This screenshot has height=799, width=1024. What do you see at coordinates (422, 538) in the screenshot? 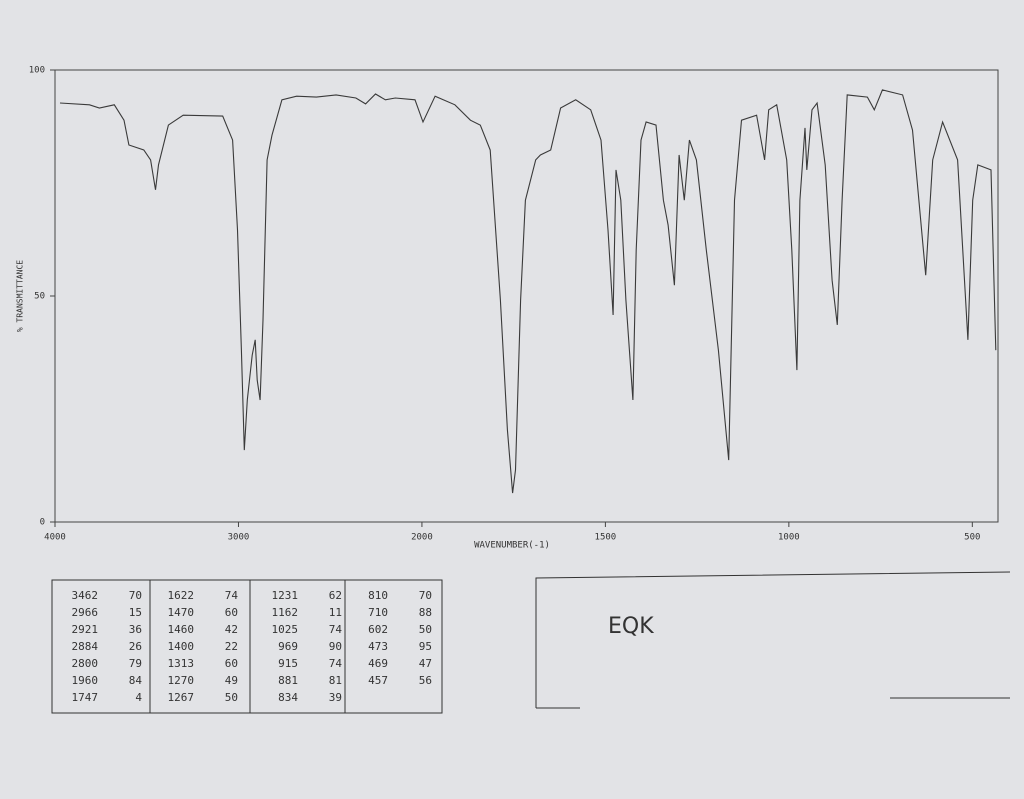
I see `x-tick-label: 2000` at bounding box center [422, 538].